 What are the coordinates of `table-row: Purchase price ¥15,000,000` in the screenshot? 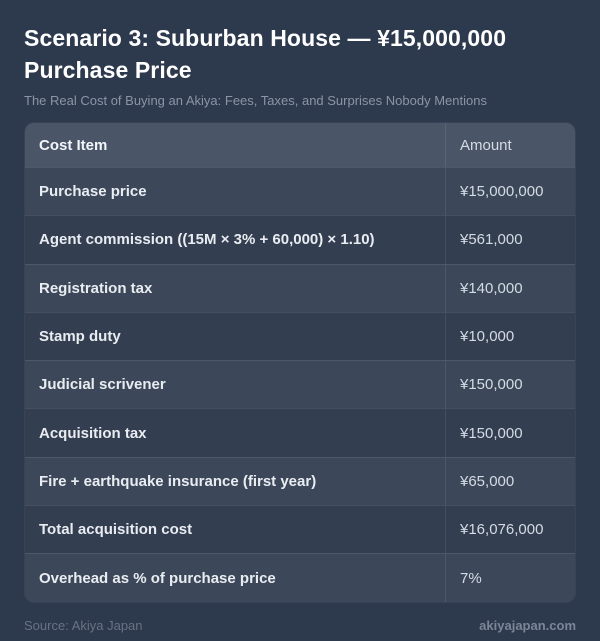 It's located at (300, 191).